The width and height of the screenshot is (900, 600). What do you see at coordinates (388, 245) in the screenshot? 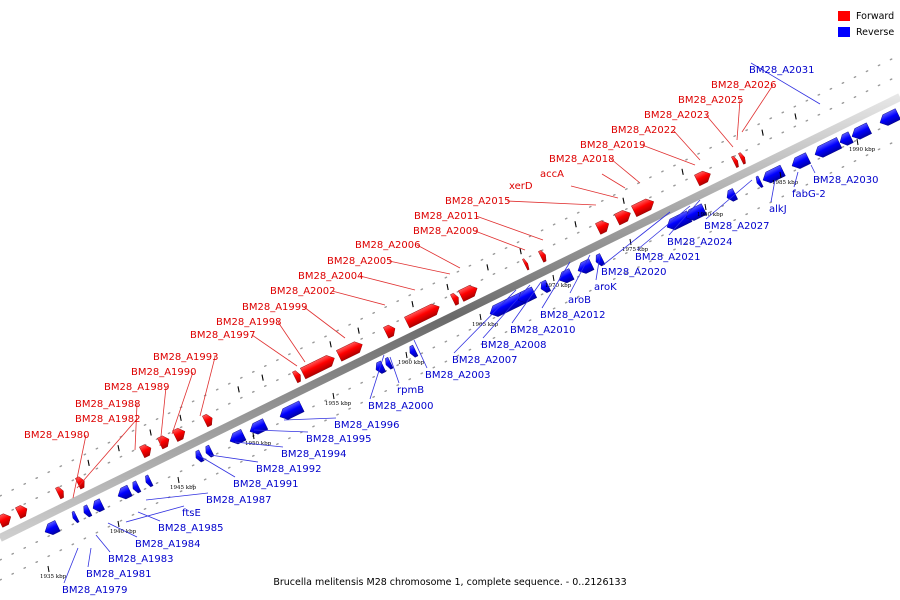
I see `gene-label: BM28_A2006` at bounding box center [388, 245].